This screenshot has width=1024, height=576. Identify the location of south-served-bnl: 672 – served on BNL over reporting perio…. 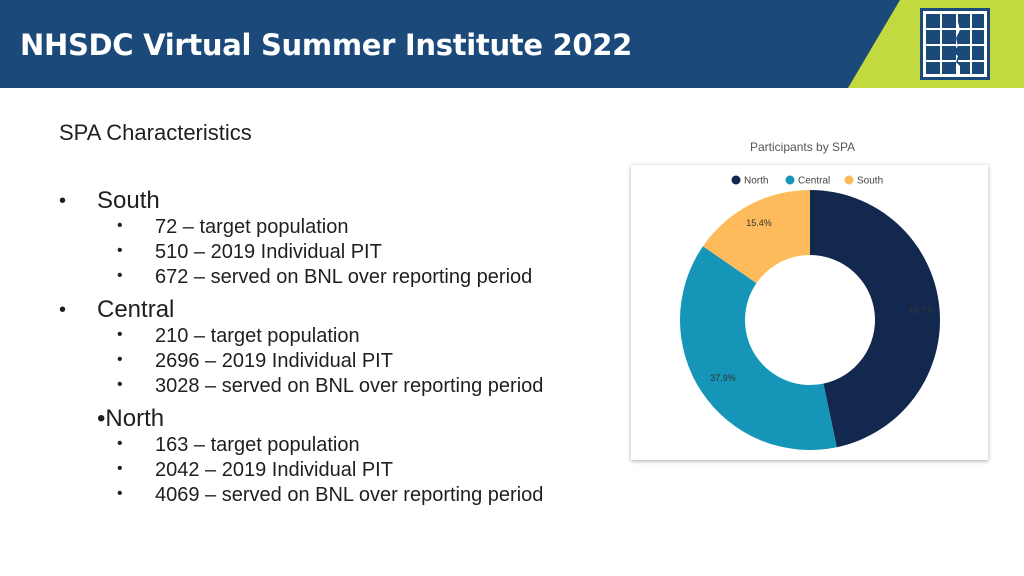
(344, 277).